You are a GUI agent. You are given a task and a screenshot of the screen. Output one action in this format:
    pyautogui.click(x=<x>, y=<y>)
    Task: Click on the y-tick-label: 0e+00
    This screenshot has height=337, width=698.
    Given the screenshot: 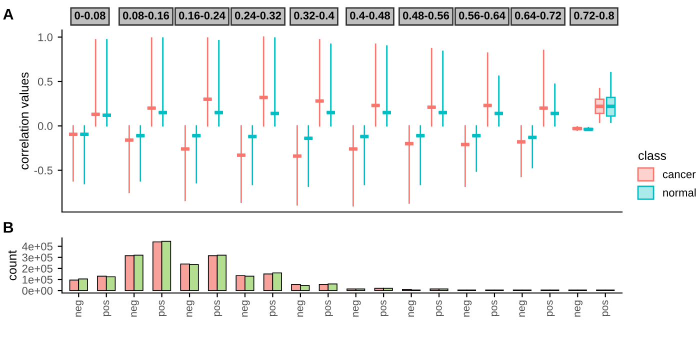 What is the action you would take?
    pyautogui.click(x=37, y=290)
    